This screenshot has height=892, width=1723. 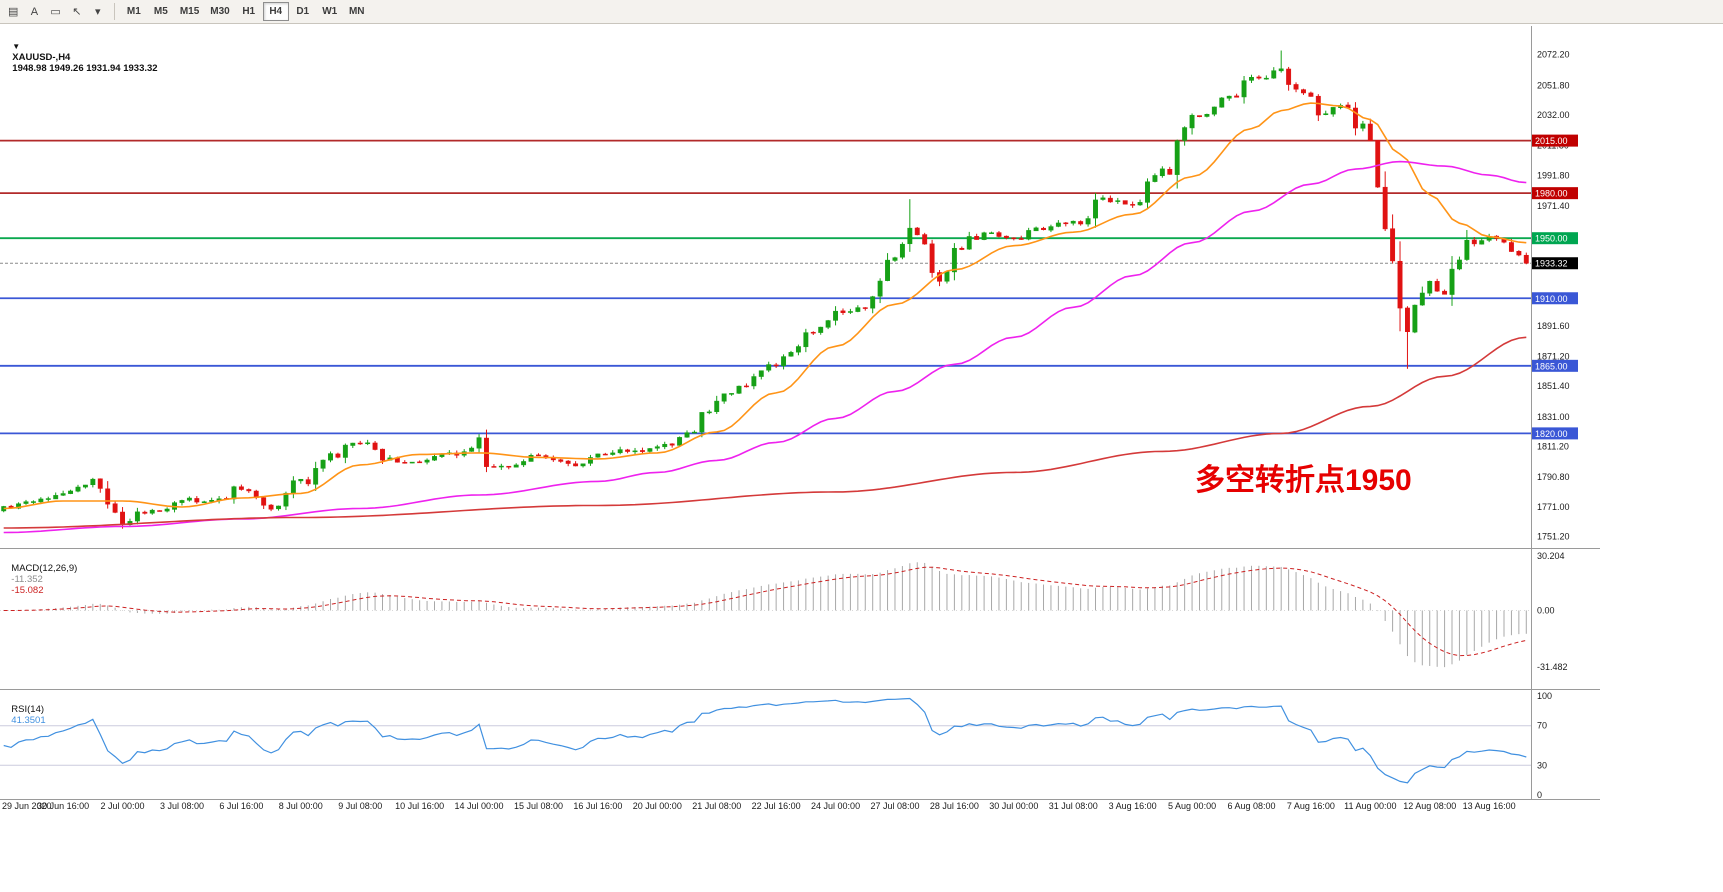 What do you see at coordinates (1553, 537) in the screenshot?
I see `price-tick-label: 1751.20` at bounding box center [1553, 537].